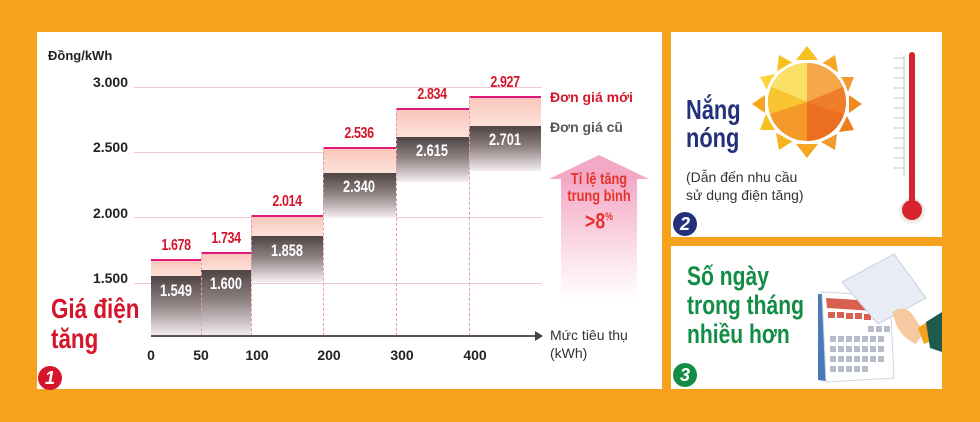  Describe the element at coordinates (569, 353) in the screenshot. I see `x-axis-label-line2: (kWh)` at that location.